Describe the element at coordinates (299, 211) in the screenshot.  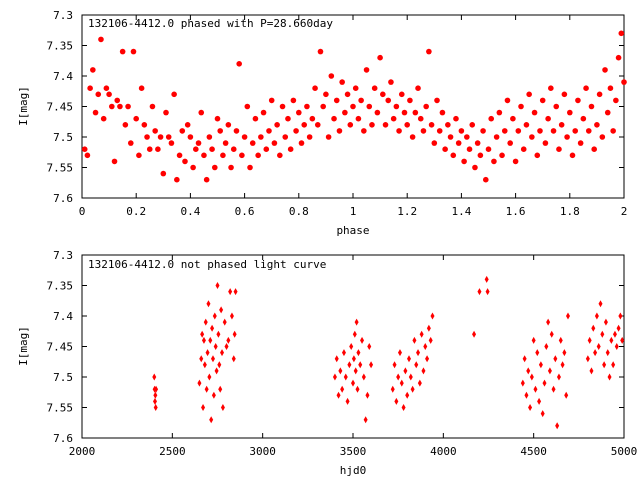
I see `x-tick-label: 0.8` at that location.